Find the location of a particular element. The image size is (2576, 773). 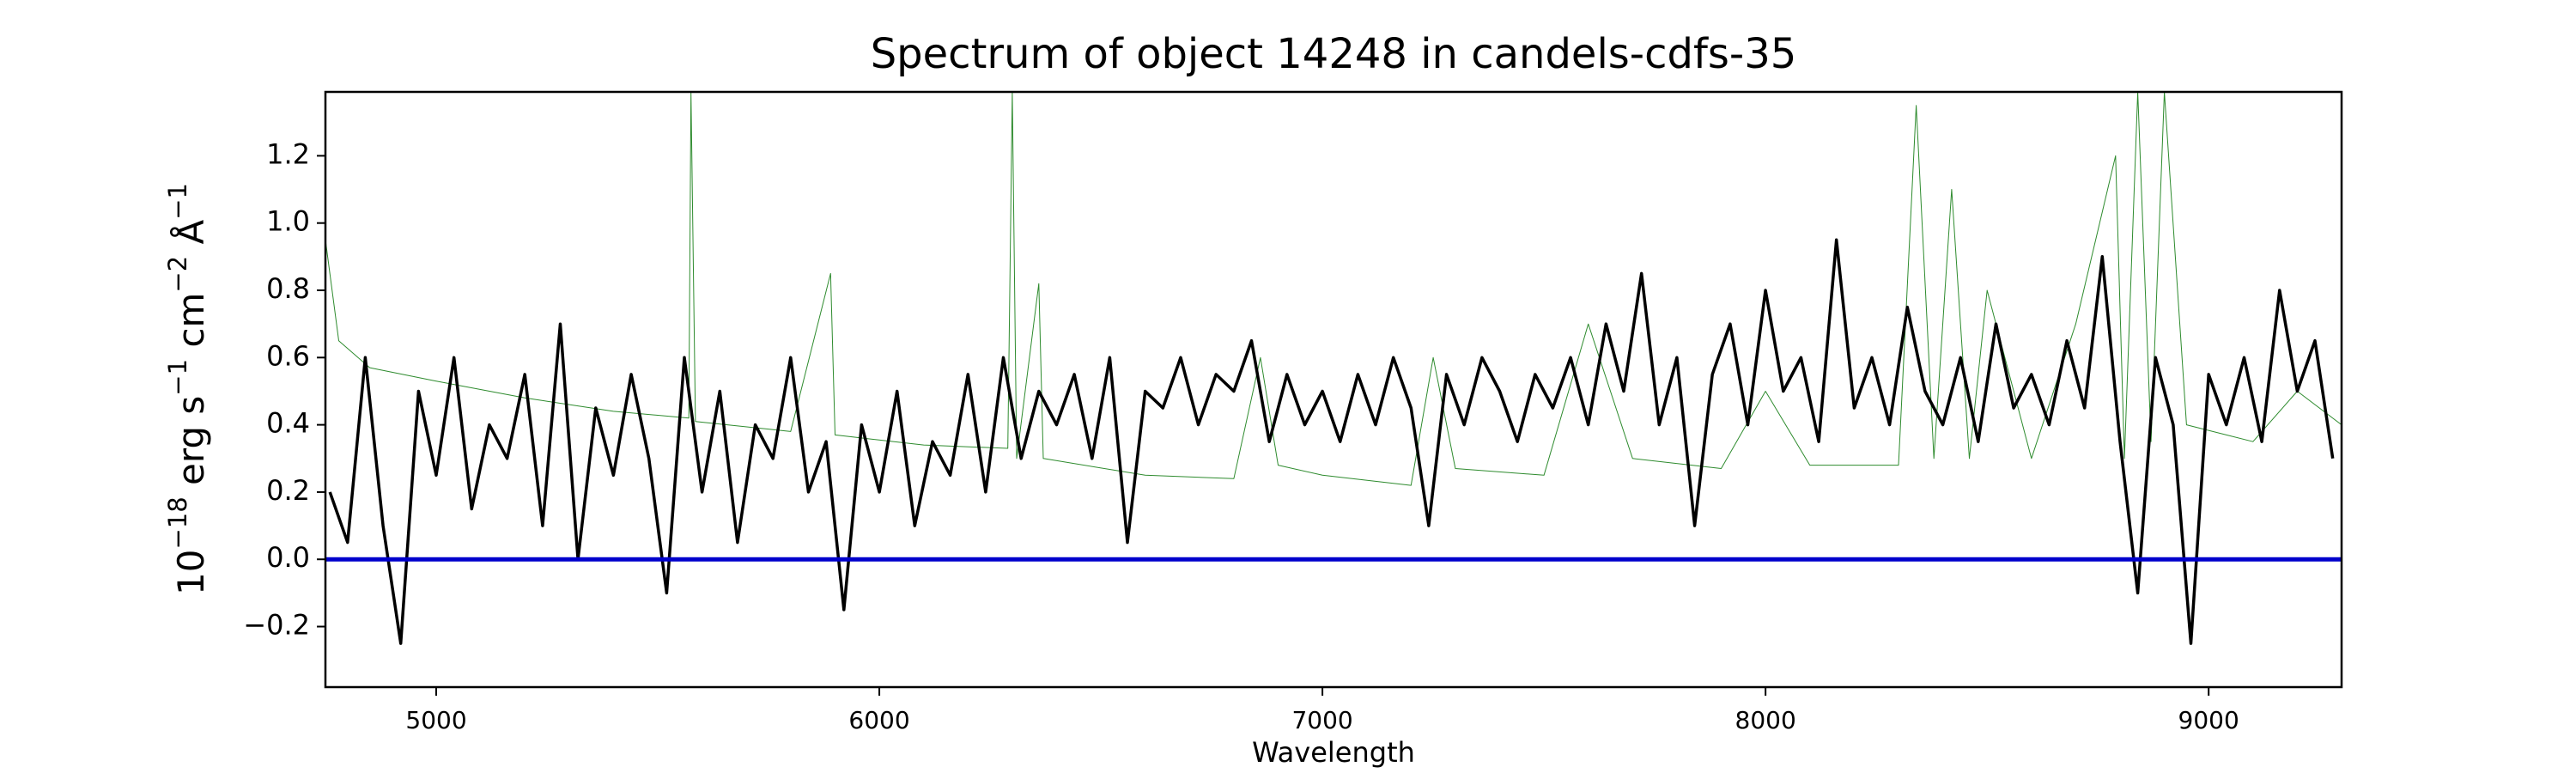

y-label-text: Å is located at coordinates (191, 238).